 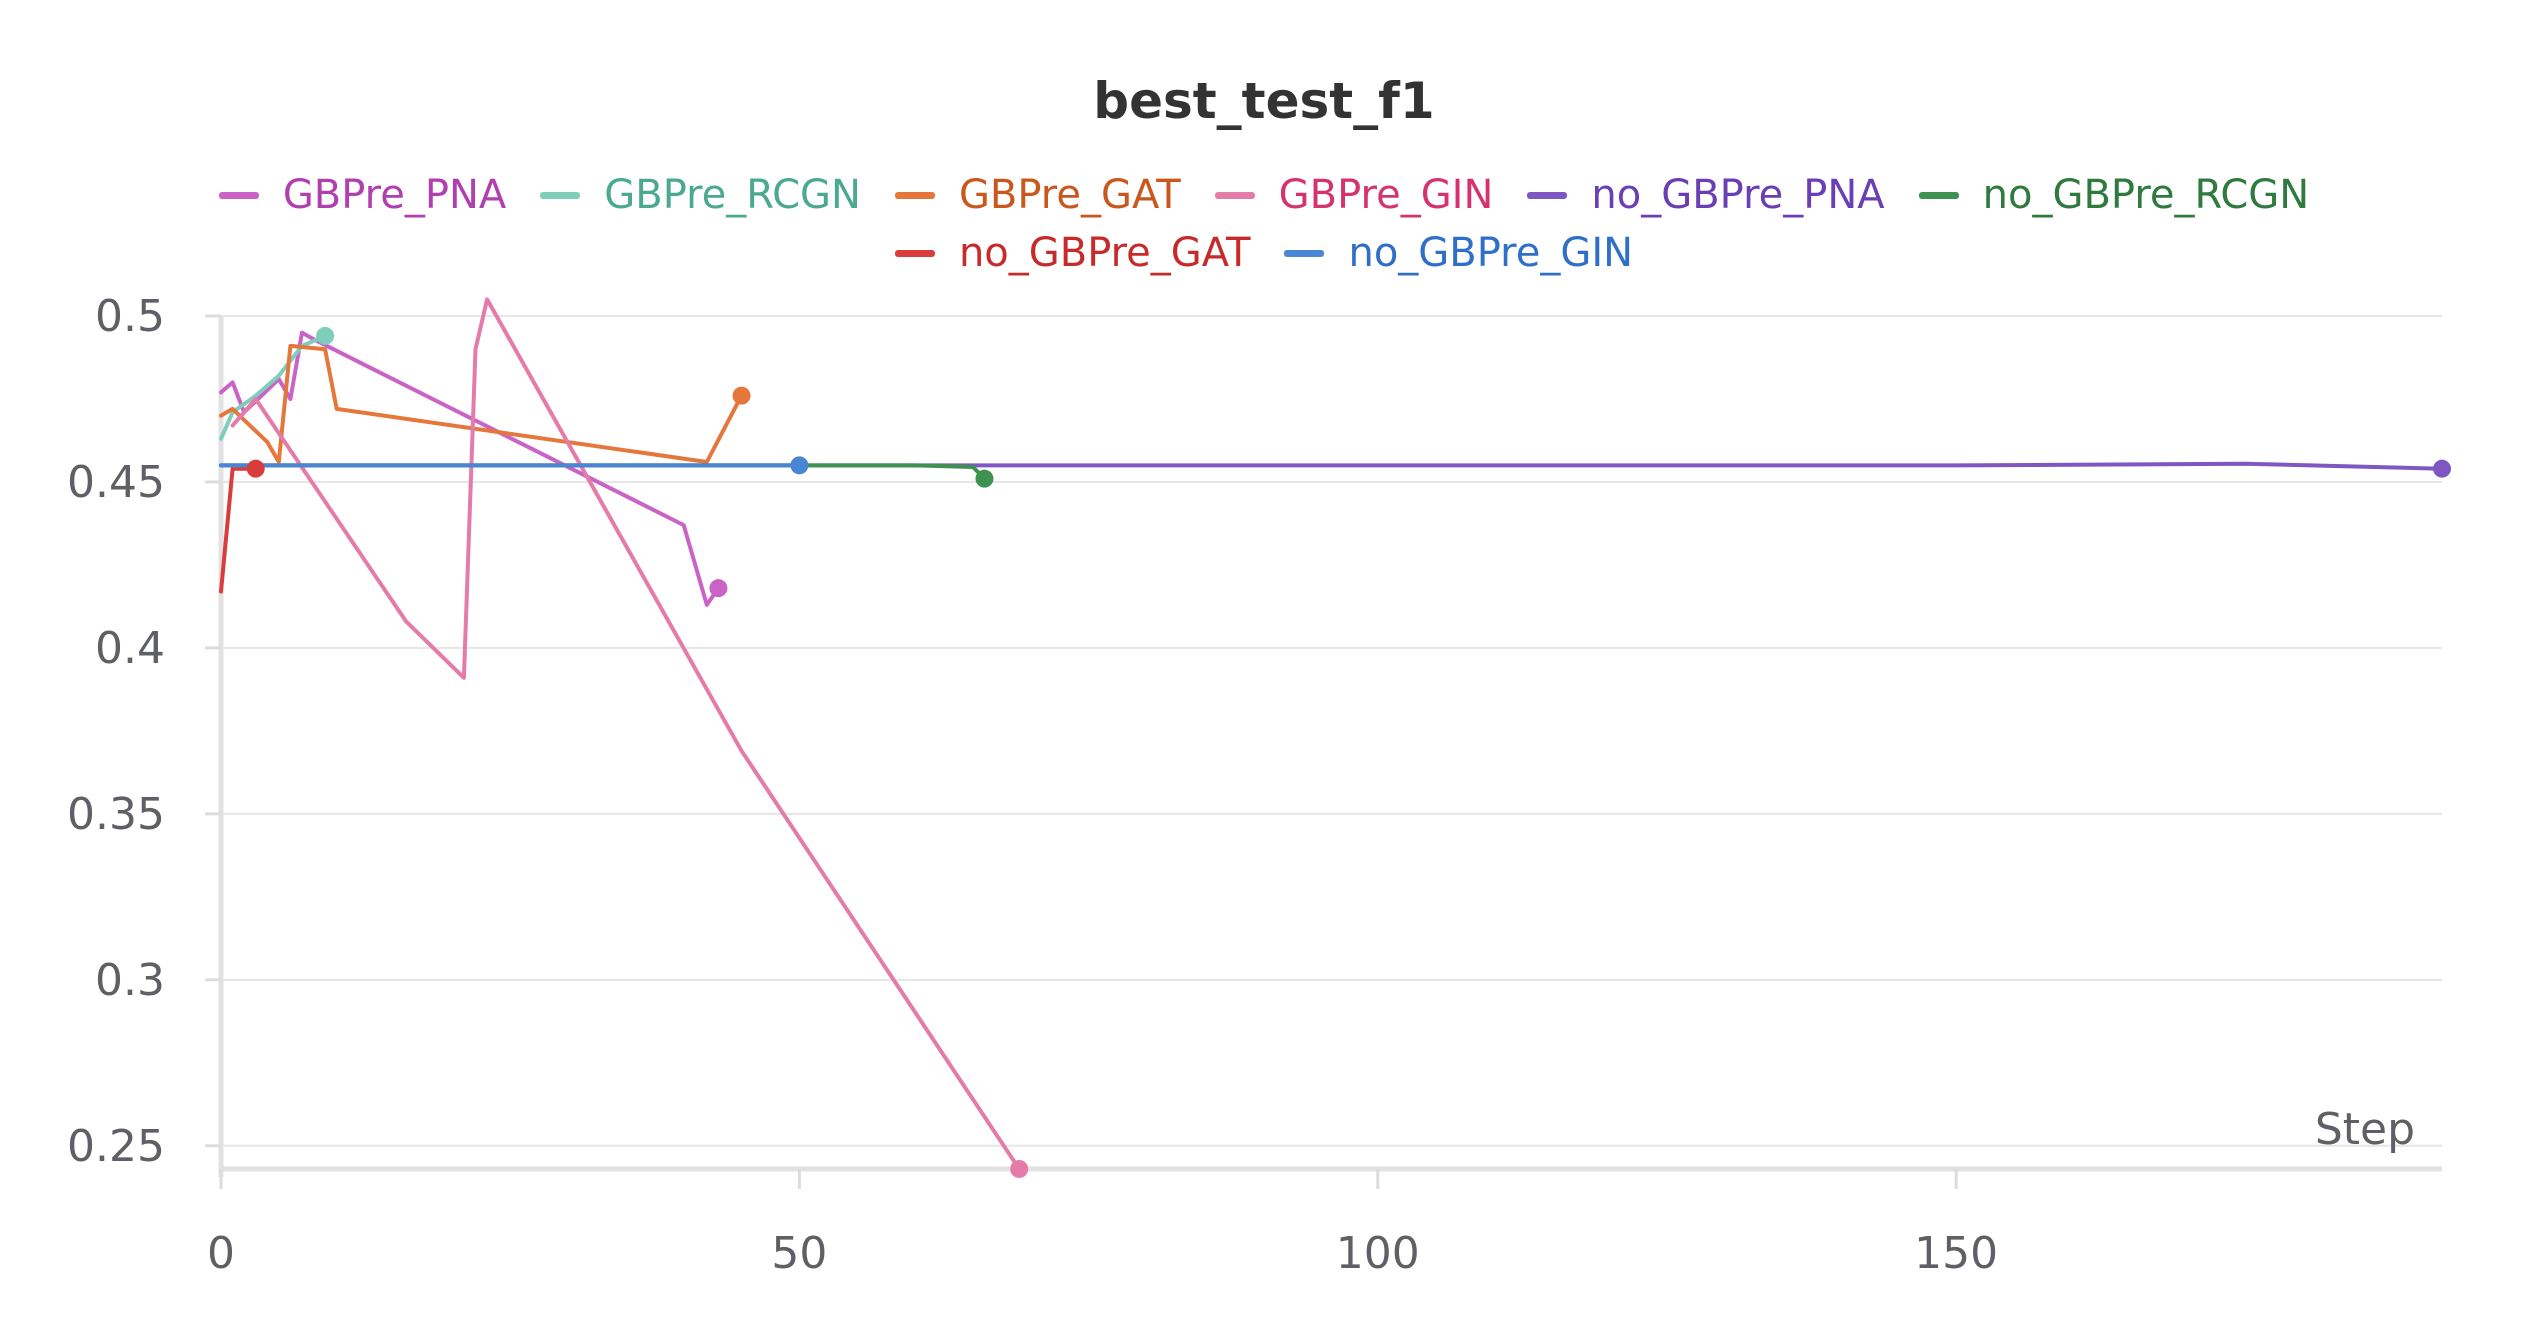 I want to click on series-end-point-gbpre-gin, so click(x=1019, y=1169).